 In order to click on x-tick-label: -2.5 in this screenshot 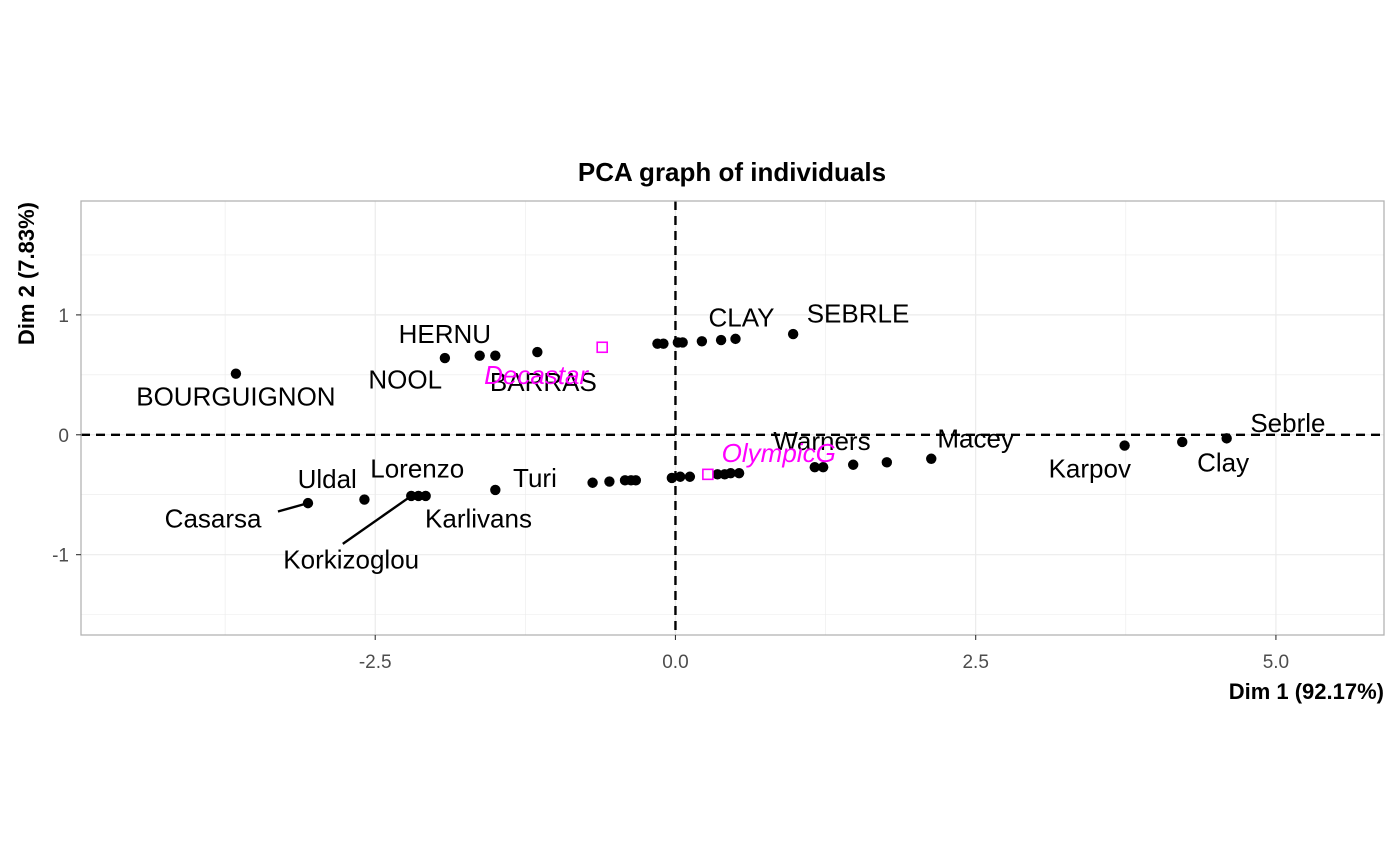, I will do `click(375, 662)`.